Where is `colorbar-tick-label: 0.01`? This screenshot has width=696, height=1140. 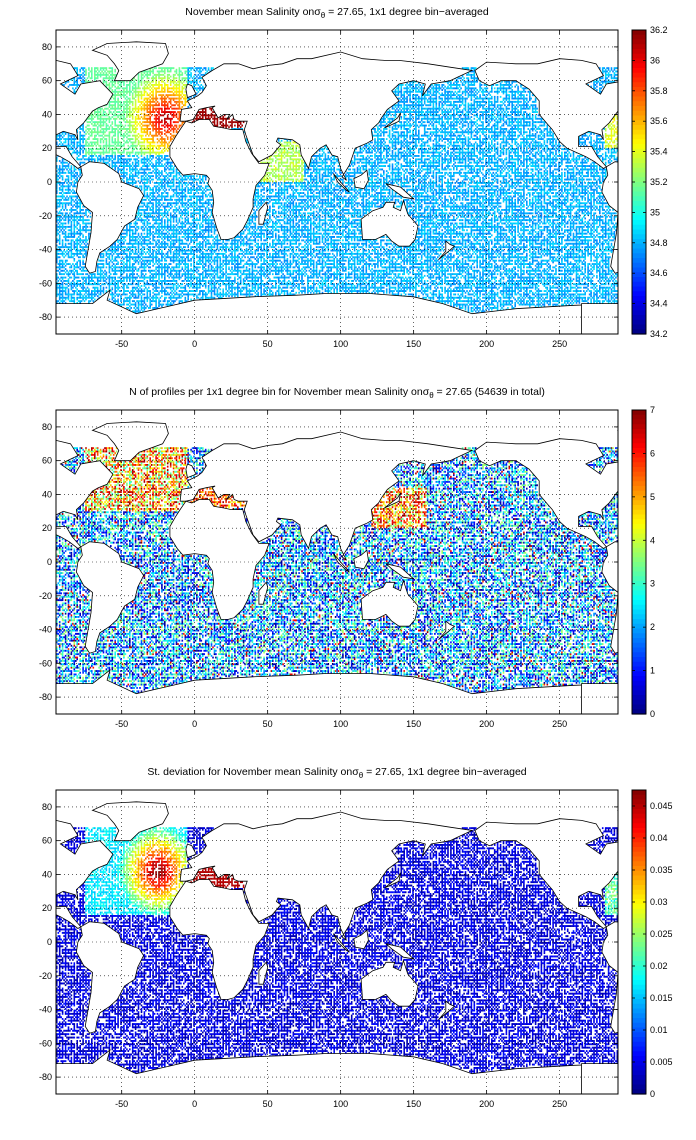
colorbar-tick-label: 0.01 is located at coordinates (659, 1030).